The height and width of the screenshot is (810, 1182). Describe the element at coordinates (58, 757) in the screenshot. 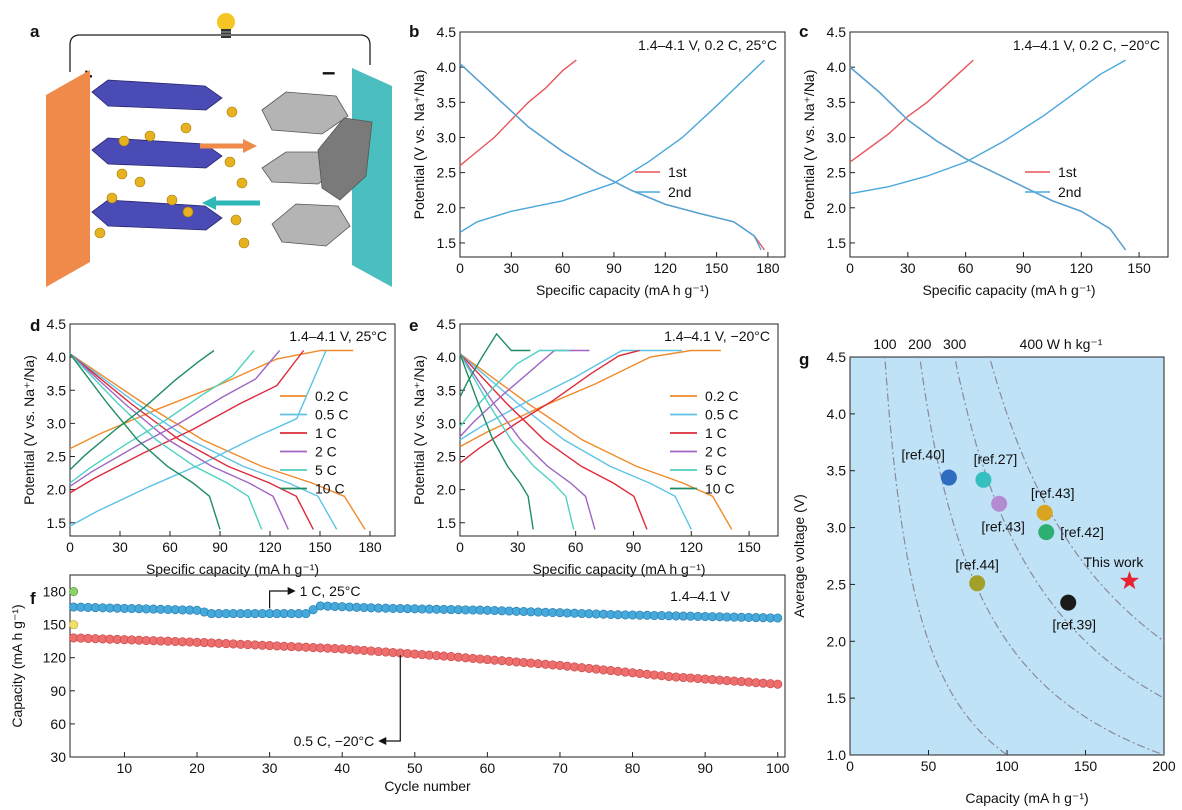

I see `y-tick-label: 30` at that location.